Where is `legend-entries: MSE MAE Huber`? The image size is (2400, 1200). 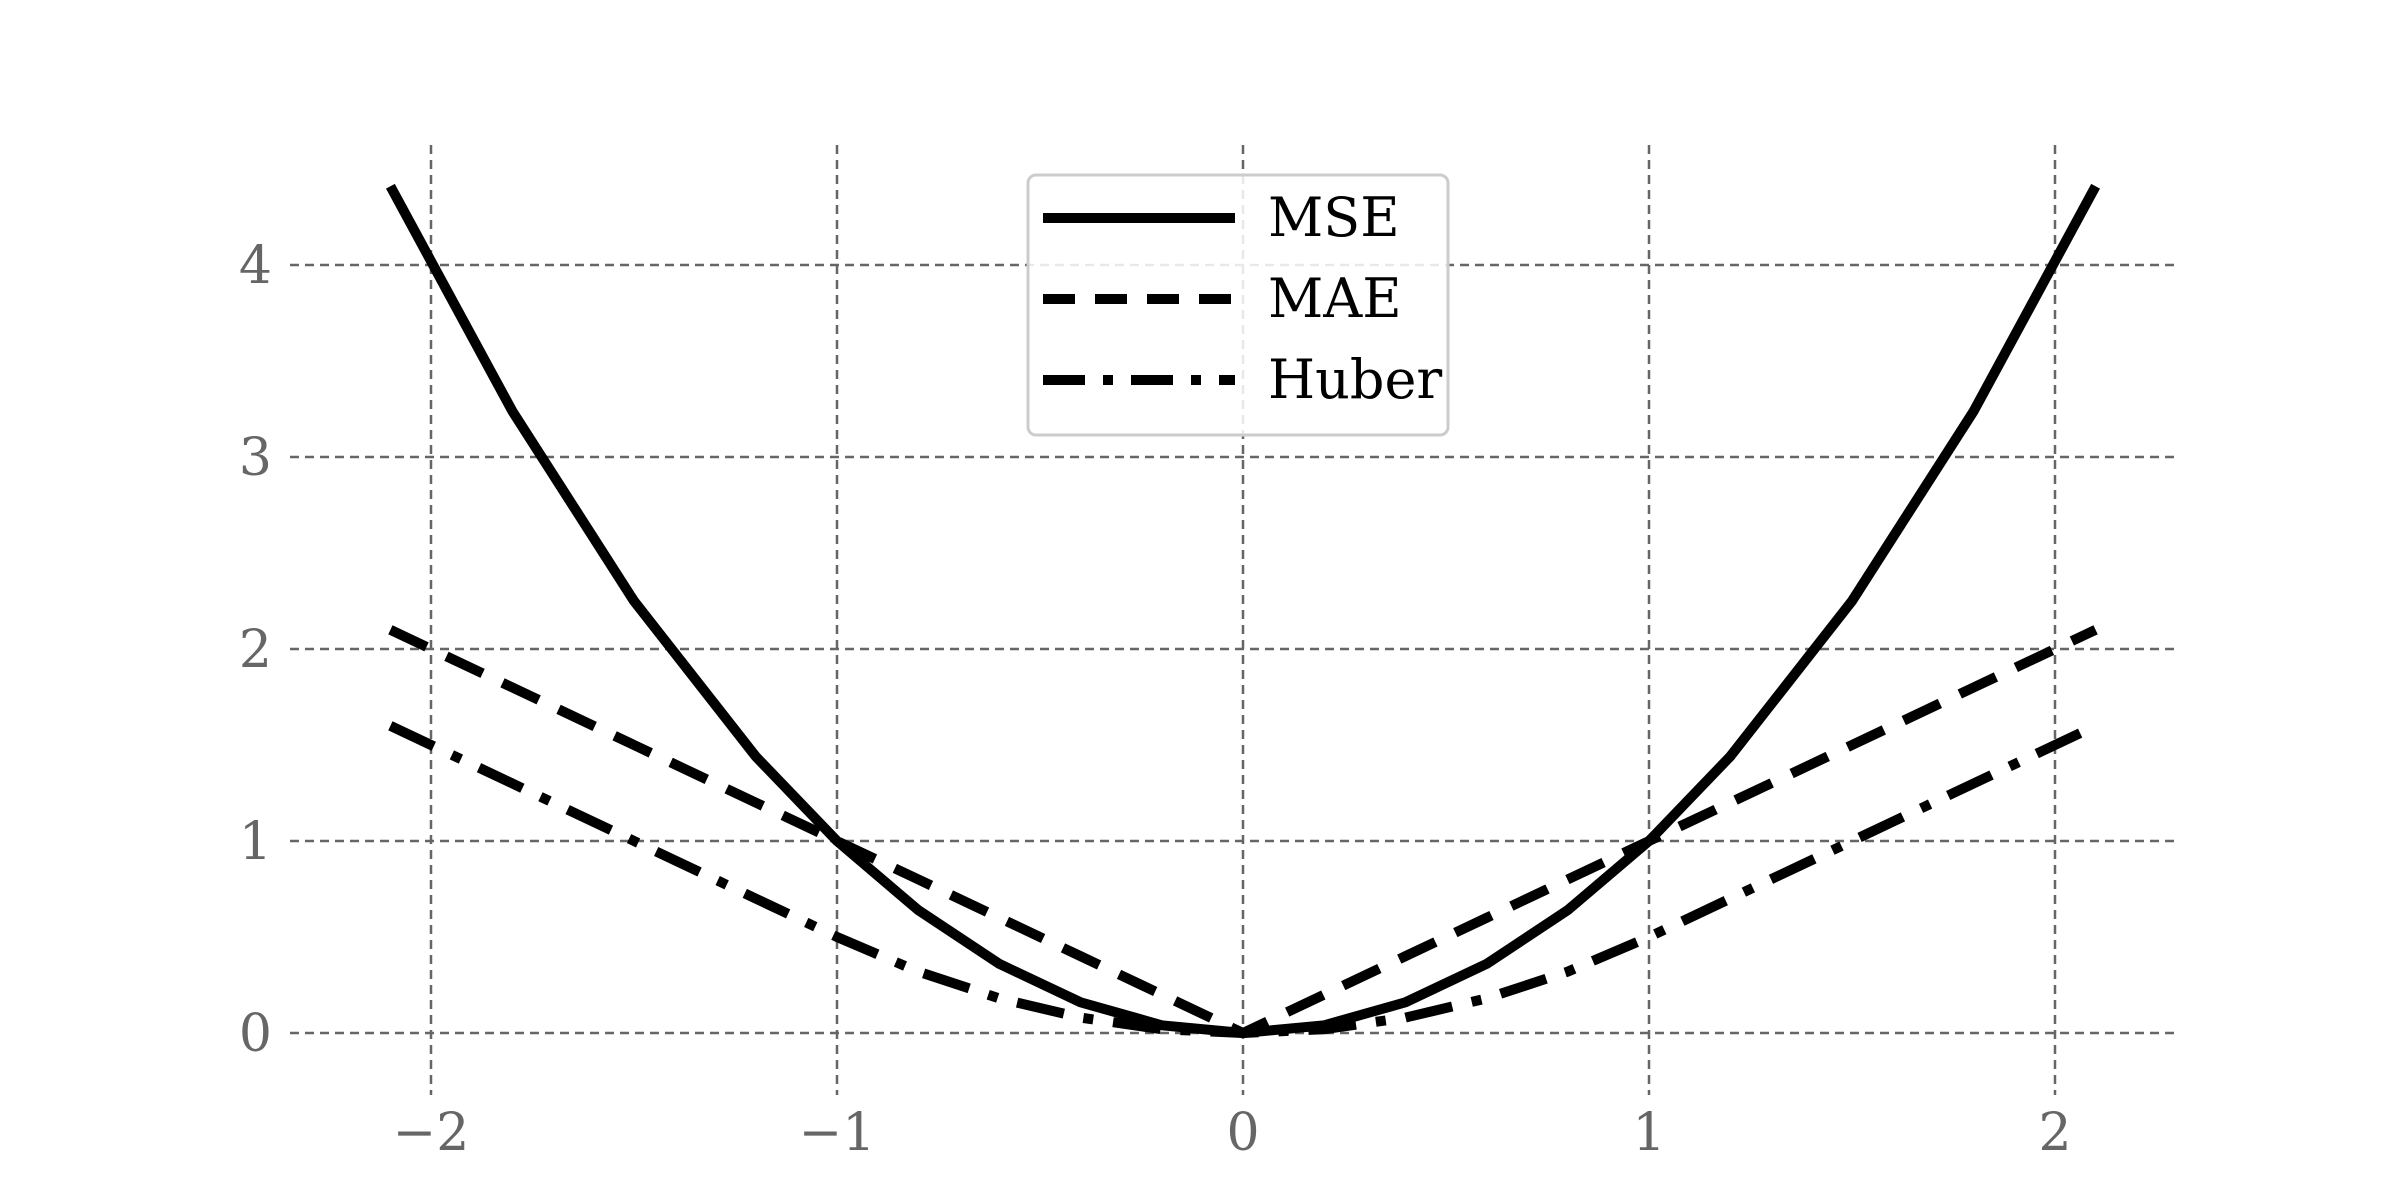 legend-entries: MSE MAE Huber is located at coordinates (1242, 298).